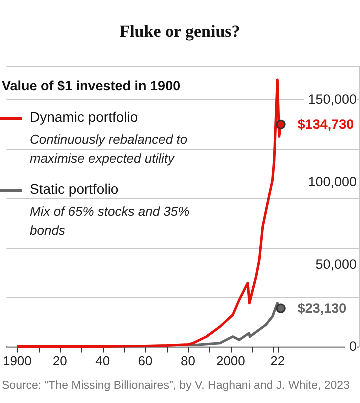 The height and width of the screenshot is (403, 360). Describe the element at coordinates (103, 361) in the screenshot. I see `x-tick-label: 40` at that location.